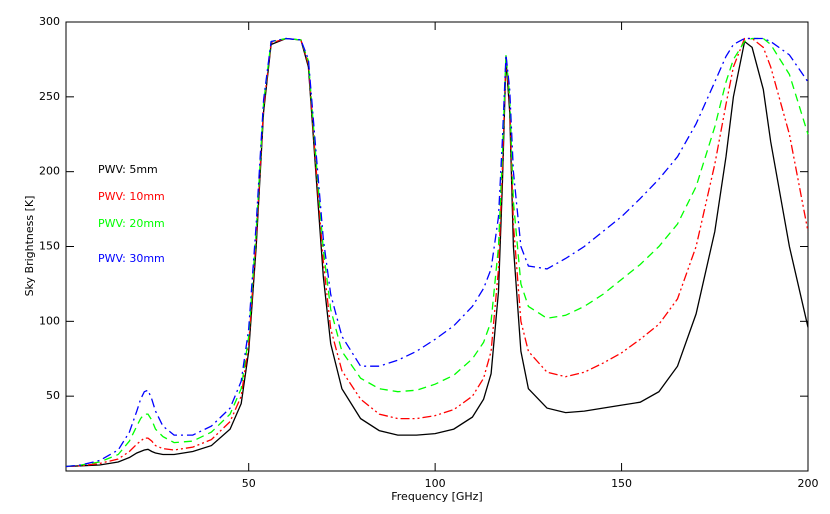 The image size is (830, 514). Describe the element at coordinates (436, 496) in the screenshot. I see `x-axis-label: Frequency [GHz]` at that location.